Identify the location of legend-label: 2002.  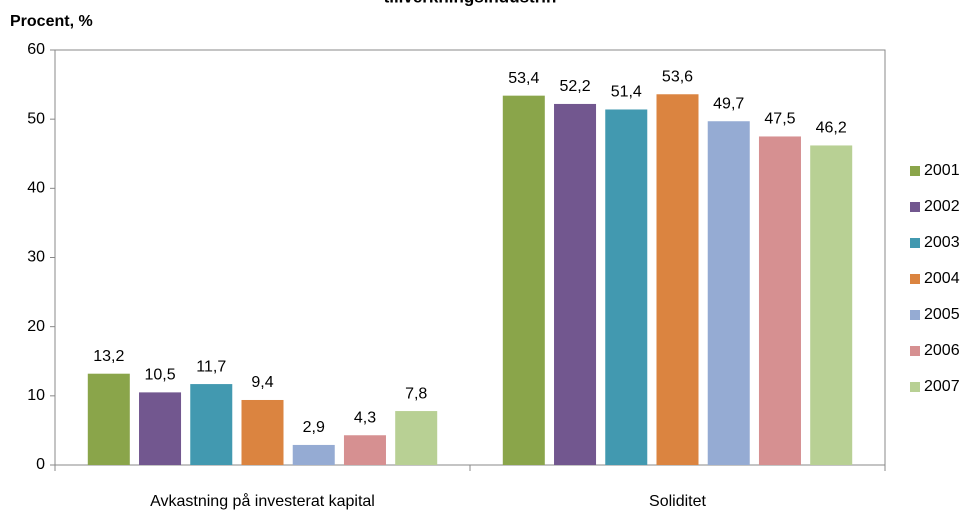
(942, 206).